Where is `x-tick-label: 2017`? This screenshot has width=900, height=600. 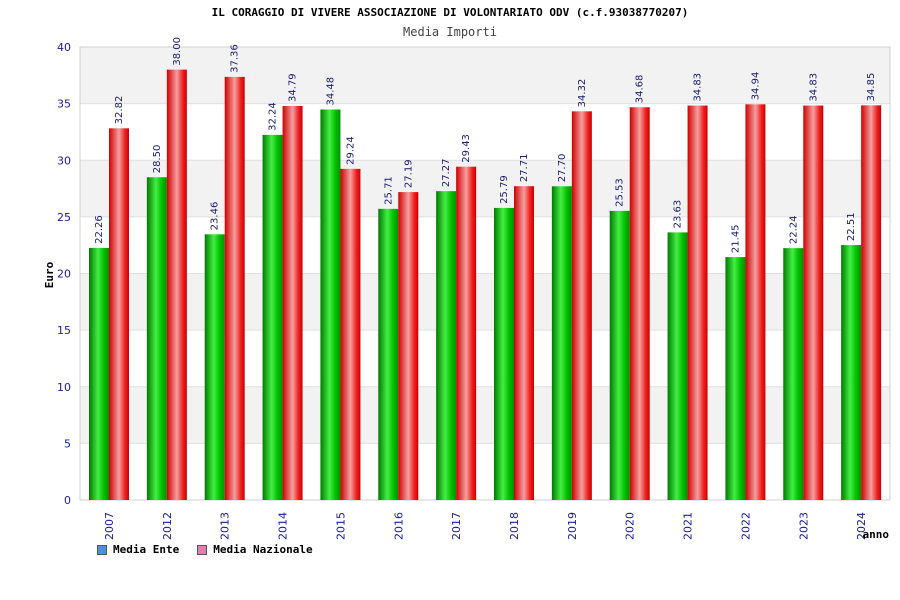 x-tick-label: 2017 is located at coordinates (456, 526).